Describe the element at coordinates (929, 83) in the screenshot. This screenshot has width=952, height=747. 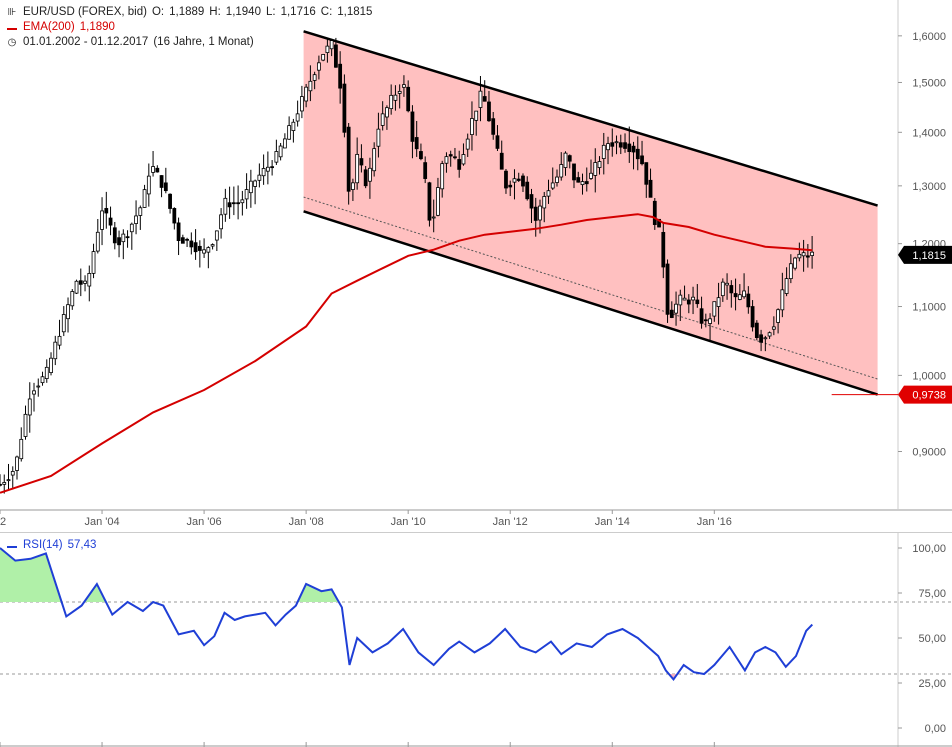
I see `y-tick-label: 1,5000` at that location.